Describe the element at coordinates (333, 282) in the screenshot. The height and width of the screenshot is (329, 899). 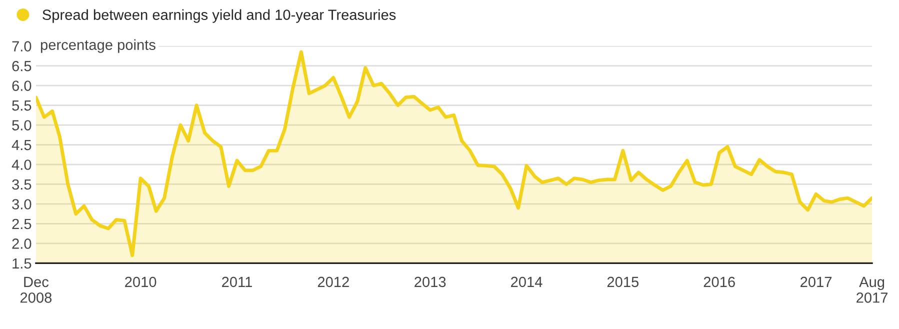
I see `x-tick-label: 2012` at that location.